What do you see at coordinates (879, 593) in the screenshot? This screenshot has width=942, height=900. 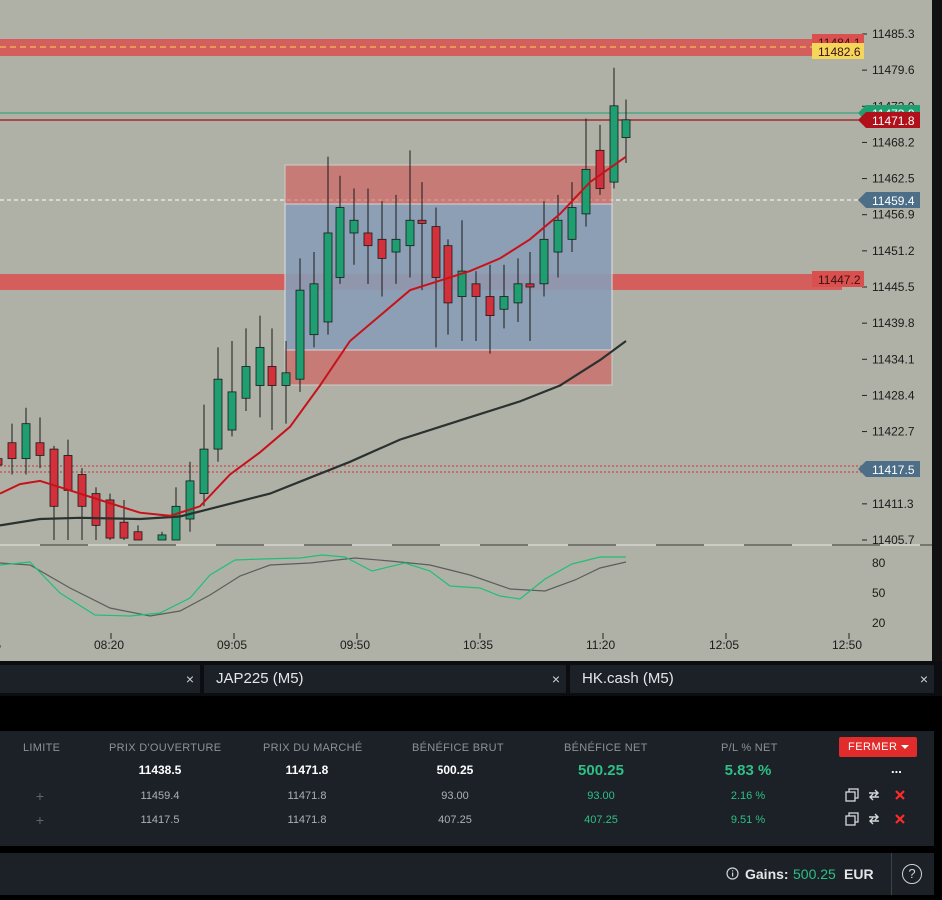 I see `oscillator-tick-label: 50` at bounding box center [879, 593].